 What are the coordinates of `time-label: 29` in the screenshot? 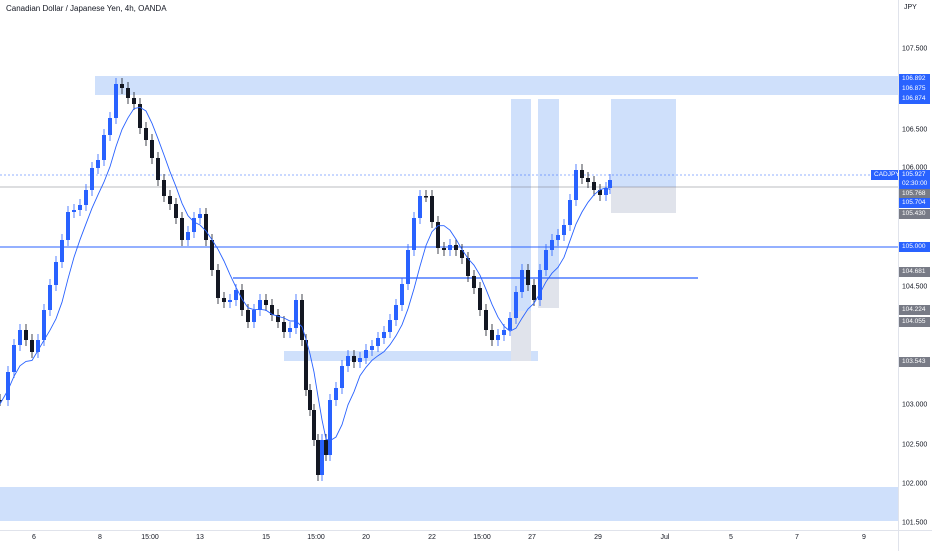 It's located at (598, 537).